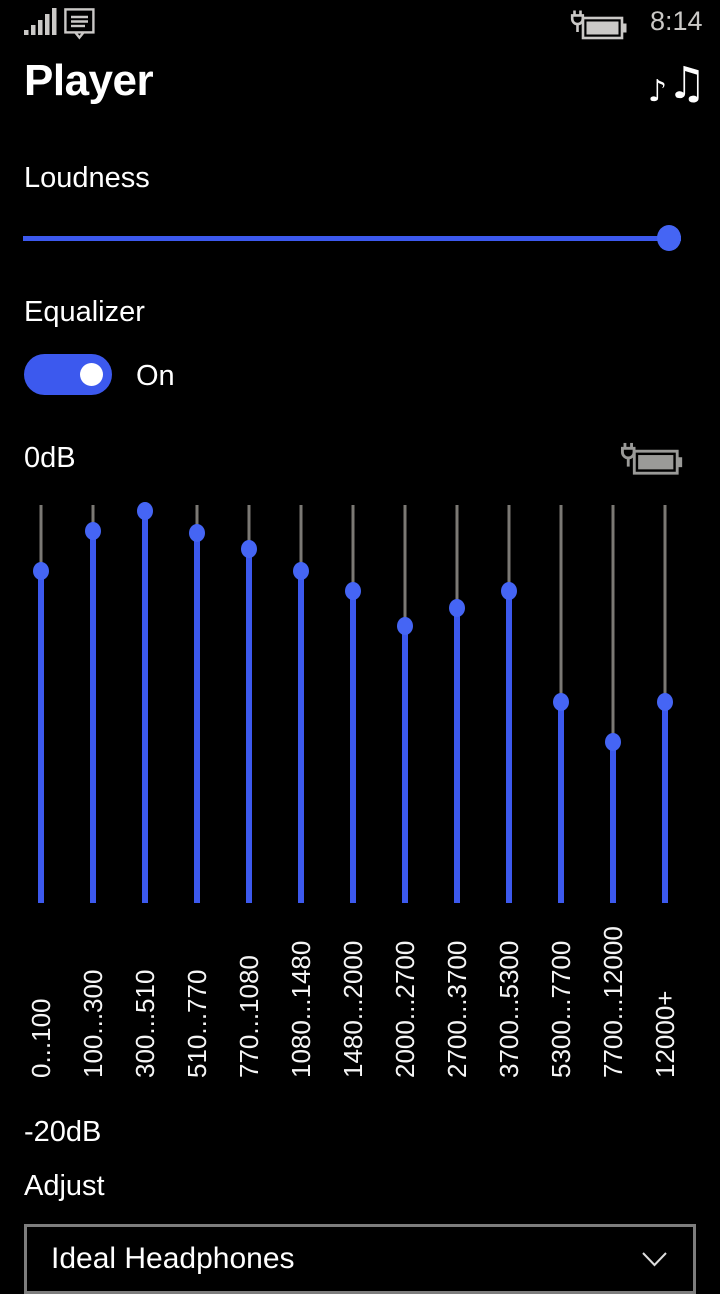  Describe the element at coordinates (64, 1186) in the screenshot. I see `adjust-label: Adjust` at that location.